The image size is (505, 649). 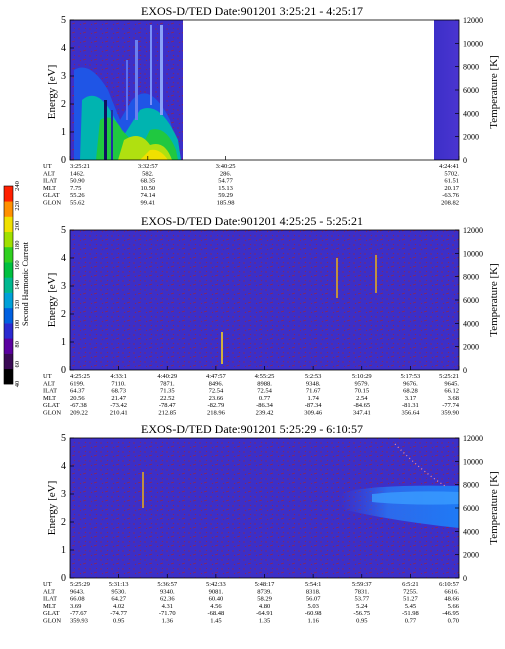 I want to click on panel-2-cell: 210.41, so click(x=119, y=413).